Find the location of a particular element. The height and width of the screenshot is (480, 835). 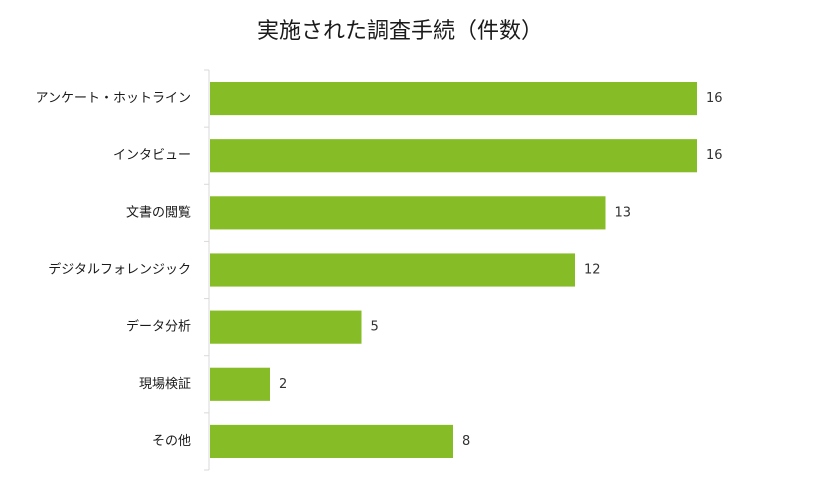

category-label: 文書の閲覧 is located at coordinates (158, 212).